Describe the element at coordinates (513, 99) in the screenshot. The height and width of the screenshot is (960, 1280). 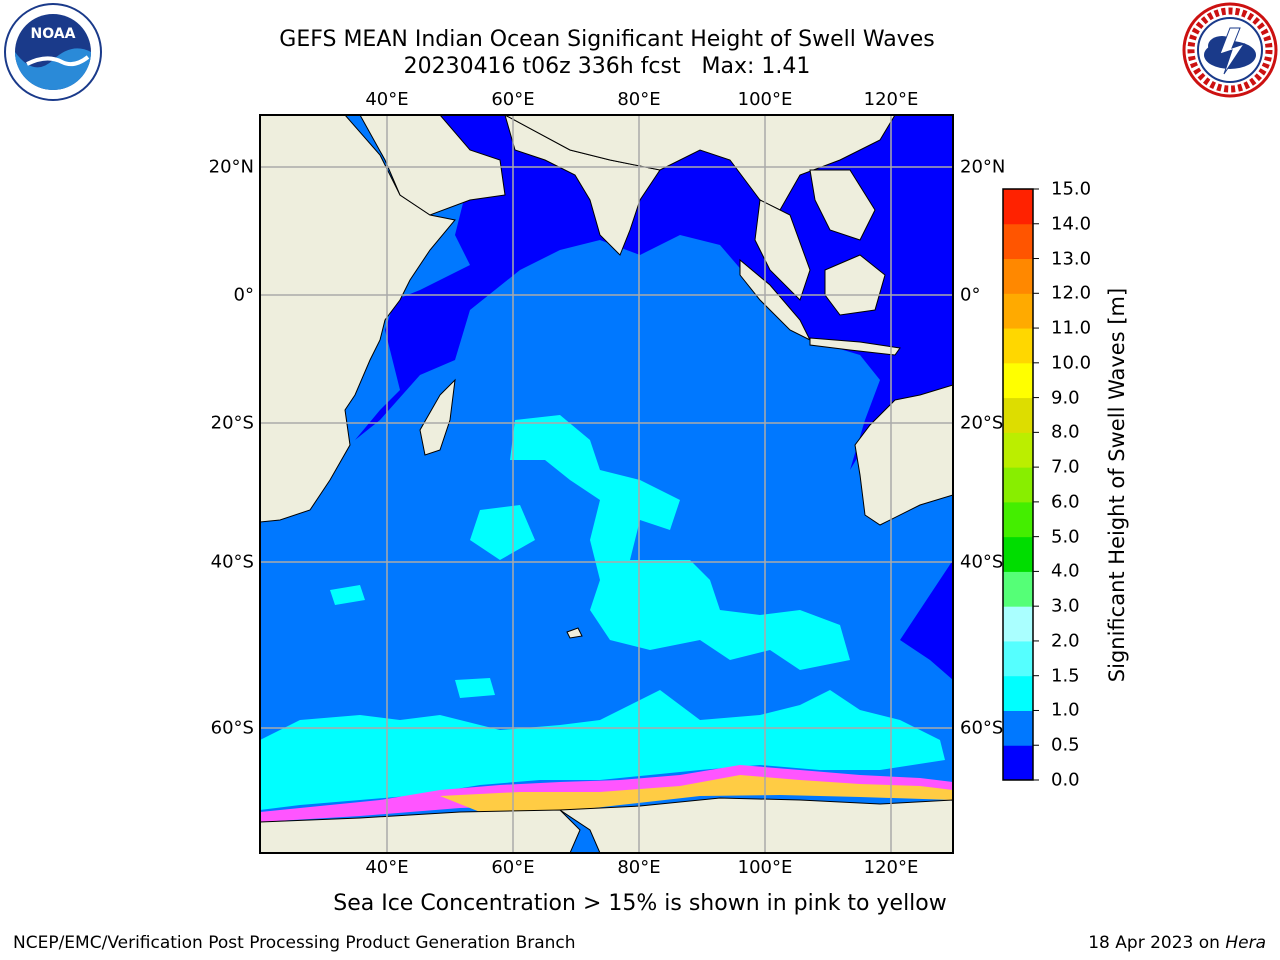
I see `lon-label-top: 60°E` at that location.